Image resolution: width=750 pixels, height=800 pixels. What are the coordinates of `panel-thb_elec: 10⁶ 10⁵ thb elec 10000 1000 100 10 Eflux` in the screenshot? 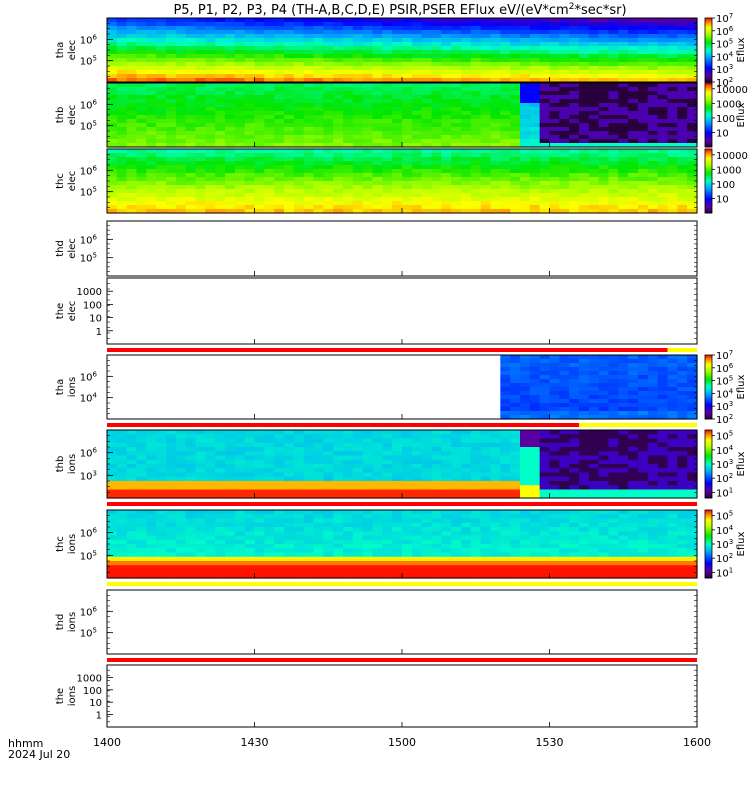 It's located at (401, 115).